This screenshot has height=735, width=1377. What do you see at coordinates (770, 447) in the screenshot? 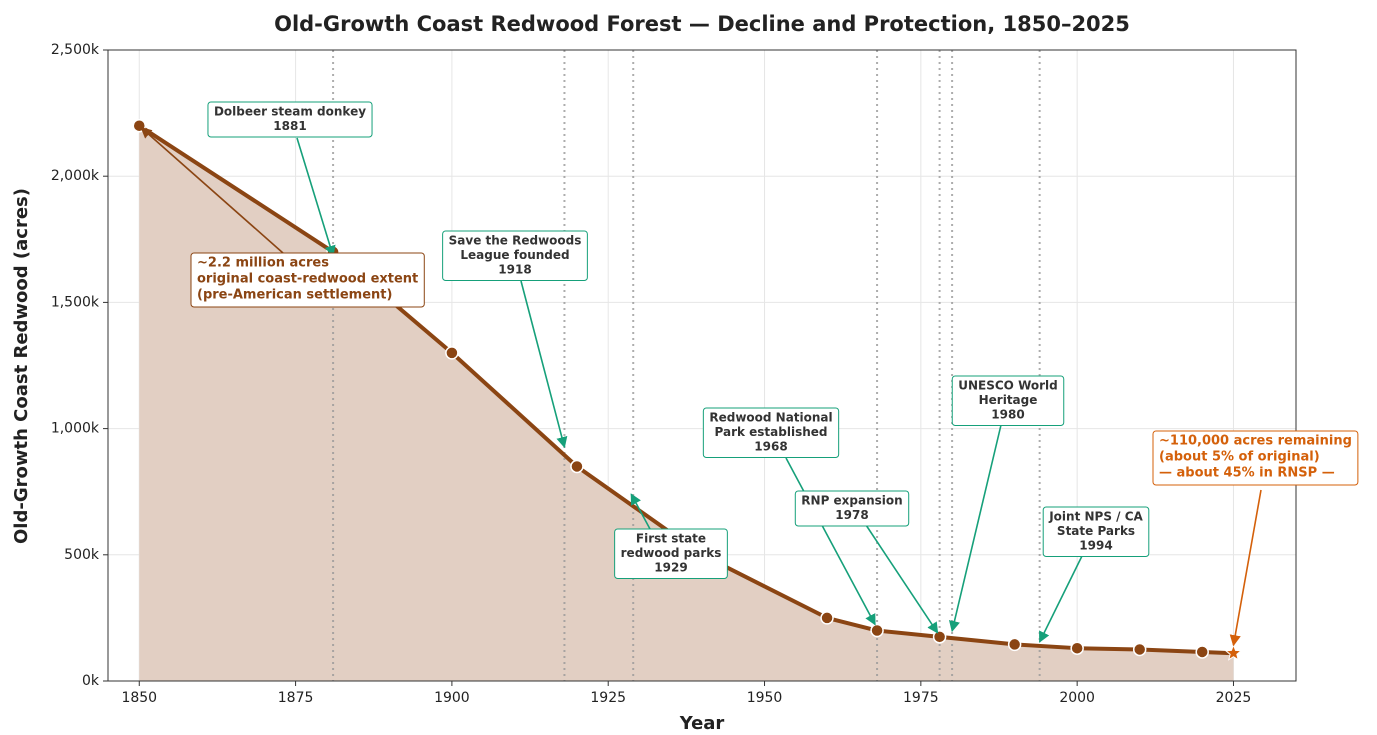
I see `annotation-year: 1968` at bounding box center [770, 447].